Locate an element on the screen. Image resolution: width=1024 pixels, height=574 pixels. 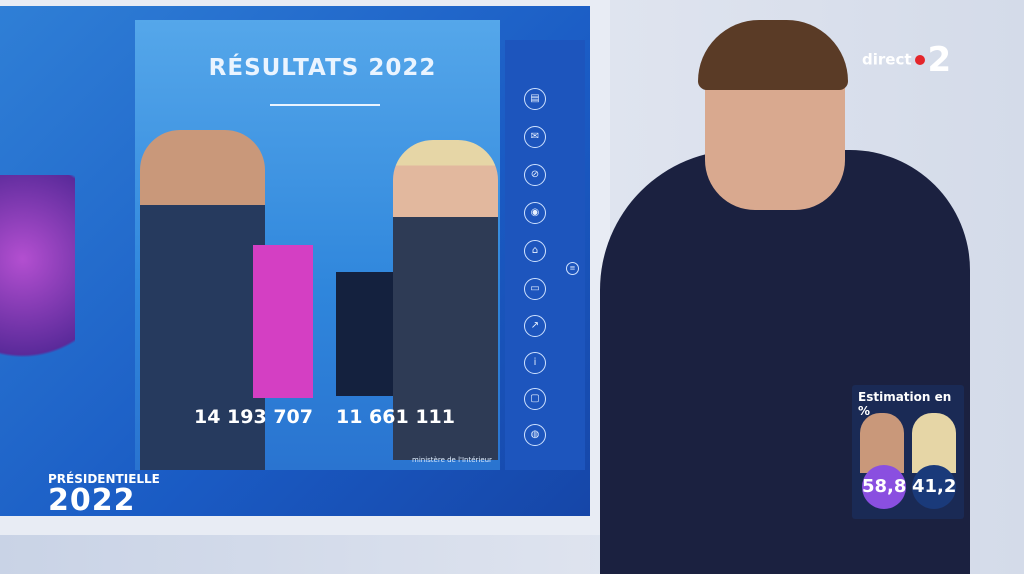
branding-line-1: PRÉSIDENTIELLE is located at coordinates (104, 479).